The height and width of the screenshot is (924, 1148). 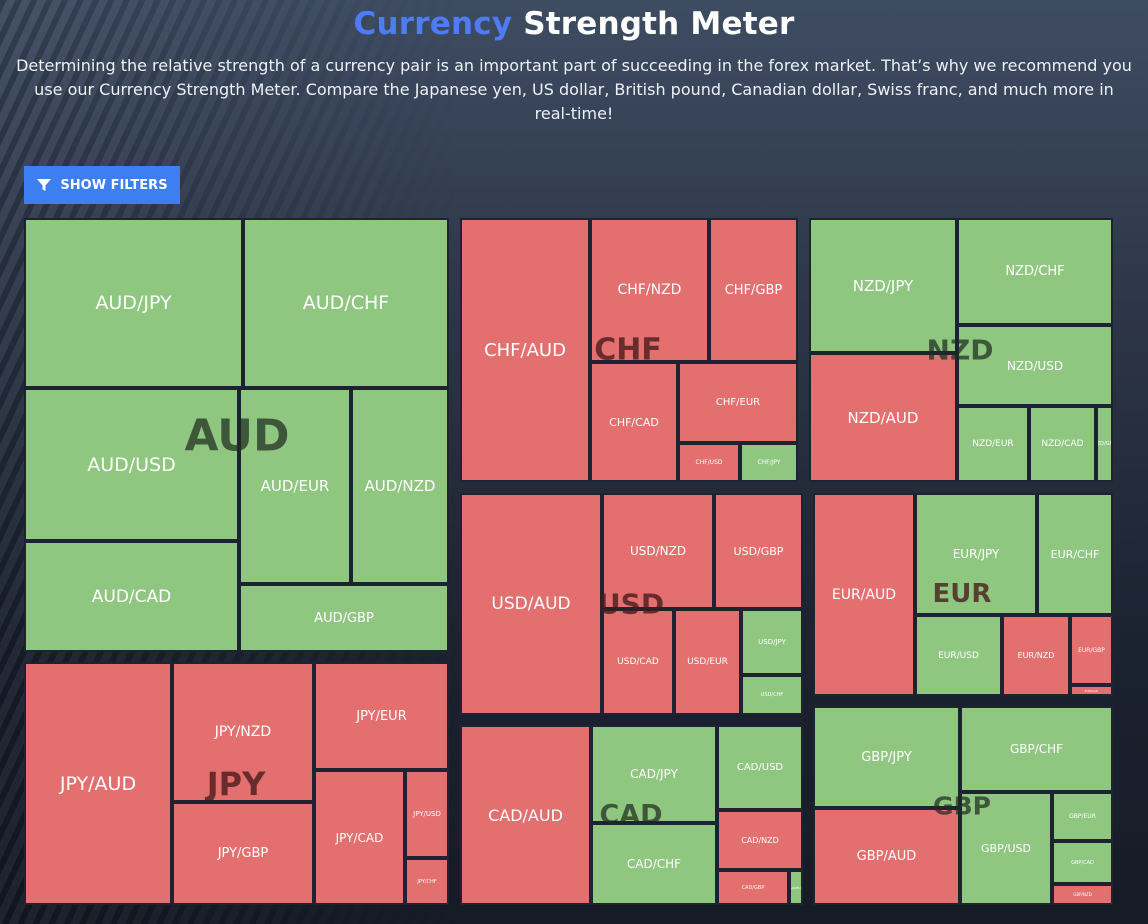 What do you see at coordinates (883, 417) in the screenshot?
I see `pair-tile-nzd-aud: NZD/AUD` at bounding box center [883, 417].